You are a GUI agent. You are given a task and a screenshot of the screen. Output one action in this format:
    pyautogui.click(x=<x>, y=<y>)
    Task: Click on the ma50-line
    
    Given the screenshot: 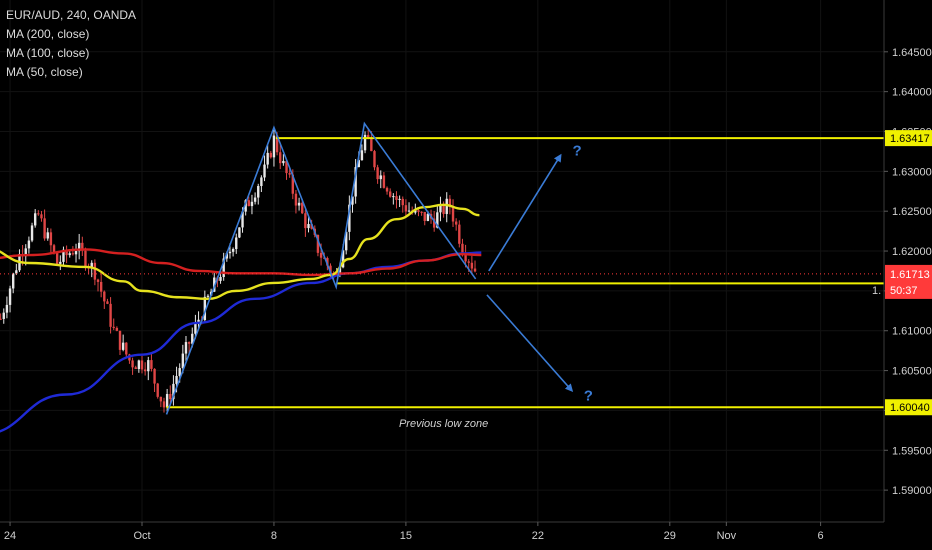 What is the action you would take?
    pyautogui.click(x=240, y=252)
    